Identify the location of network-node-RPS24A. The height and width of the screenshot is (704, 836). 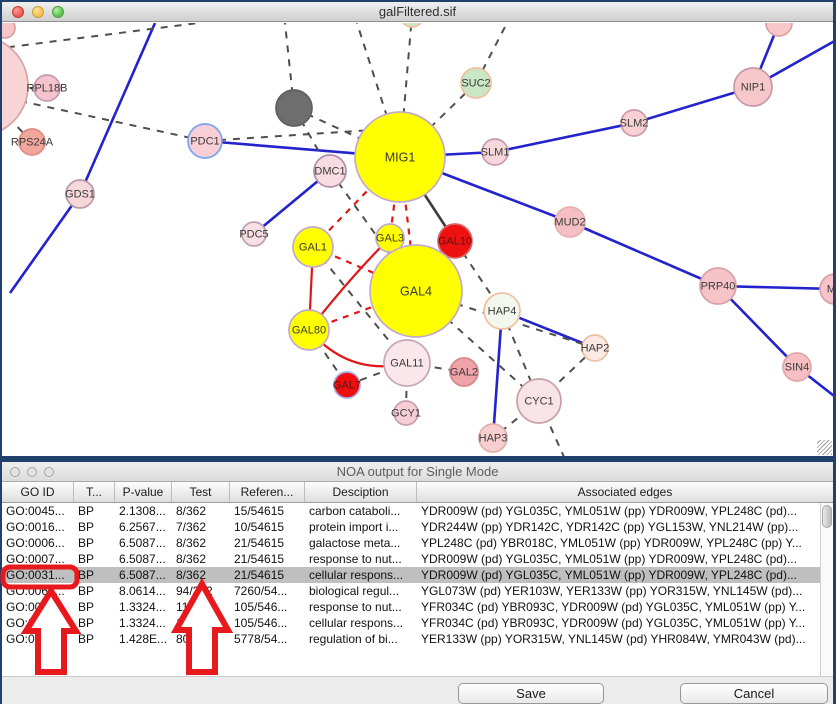
(32, 142).